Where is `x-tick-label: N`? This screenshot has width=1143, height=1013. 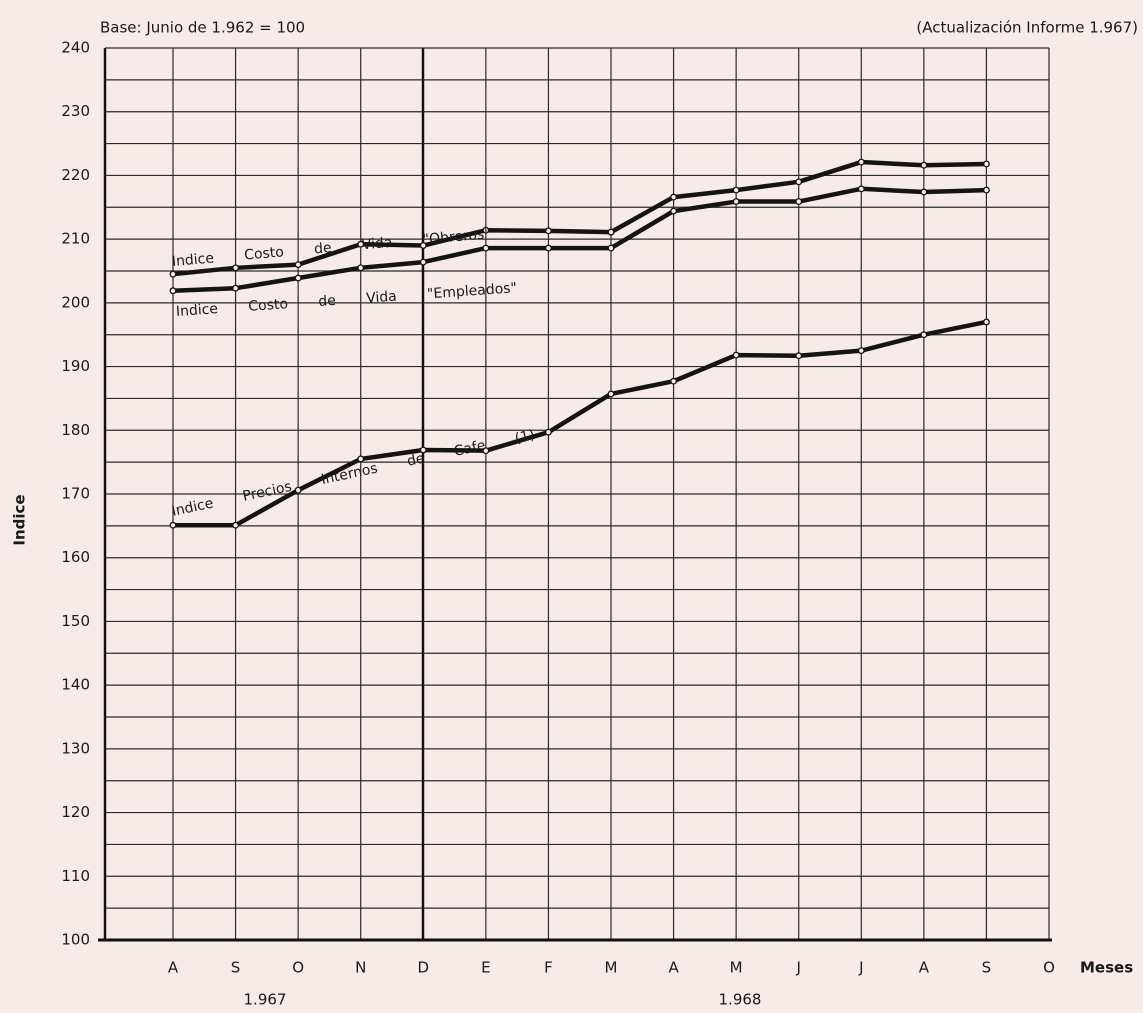
x-tick-label: N is located at coordinates (360, 968).